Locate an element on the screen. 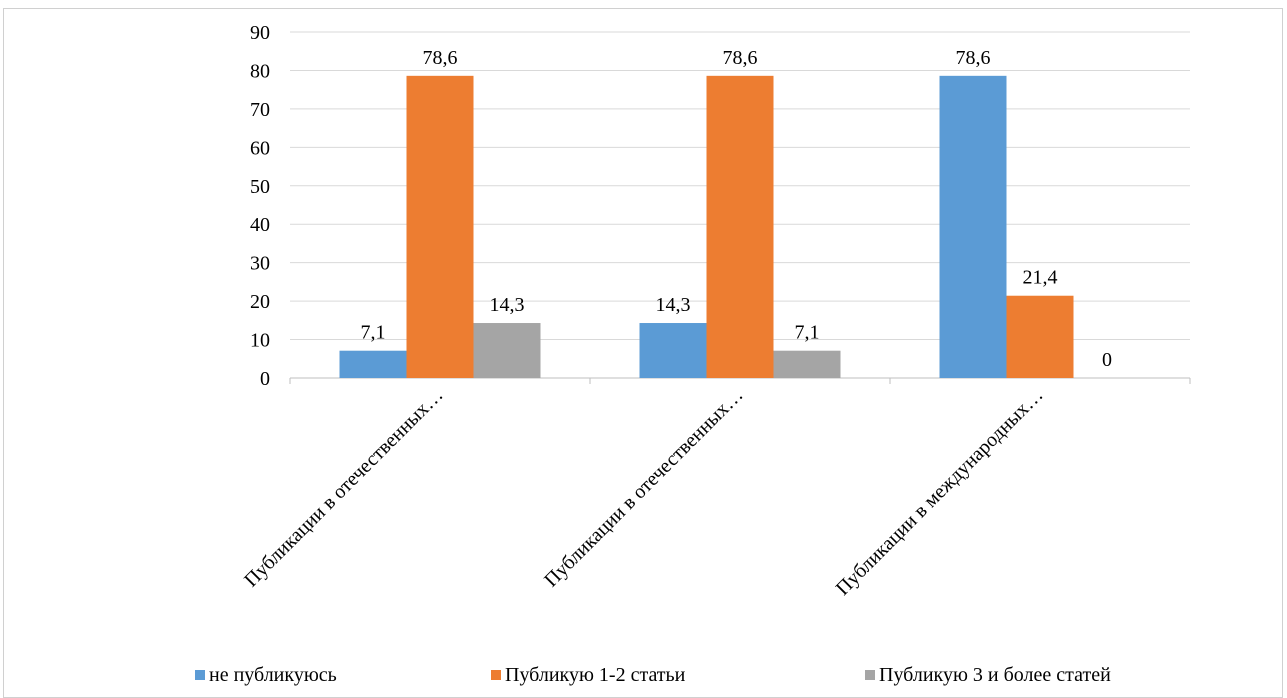 The image size is (1287, 698). legend-label: Публикую 3 и более статей is located at coordinates (995, 674).